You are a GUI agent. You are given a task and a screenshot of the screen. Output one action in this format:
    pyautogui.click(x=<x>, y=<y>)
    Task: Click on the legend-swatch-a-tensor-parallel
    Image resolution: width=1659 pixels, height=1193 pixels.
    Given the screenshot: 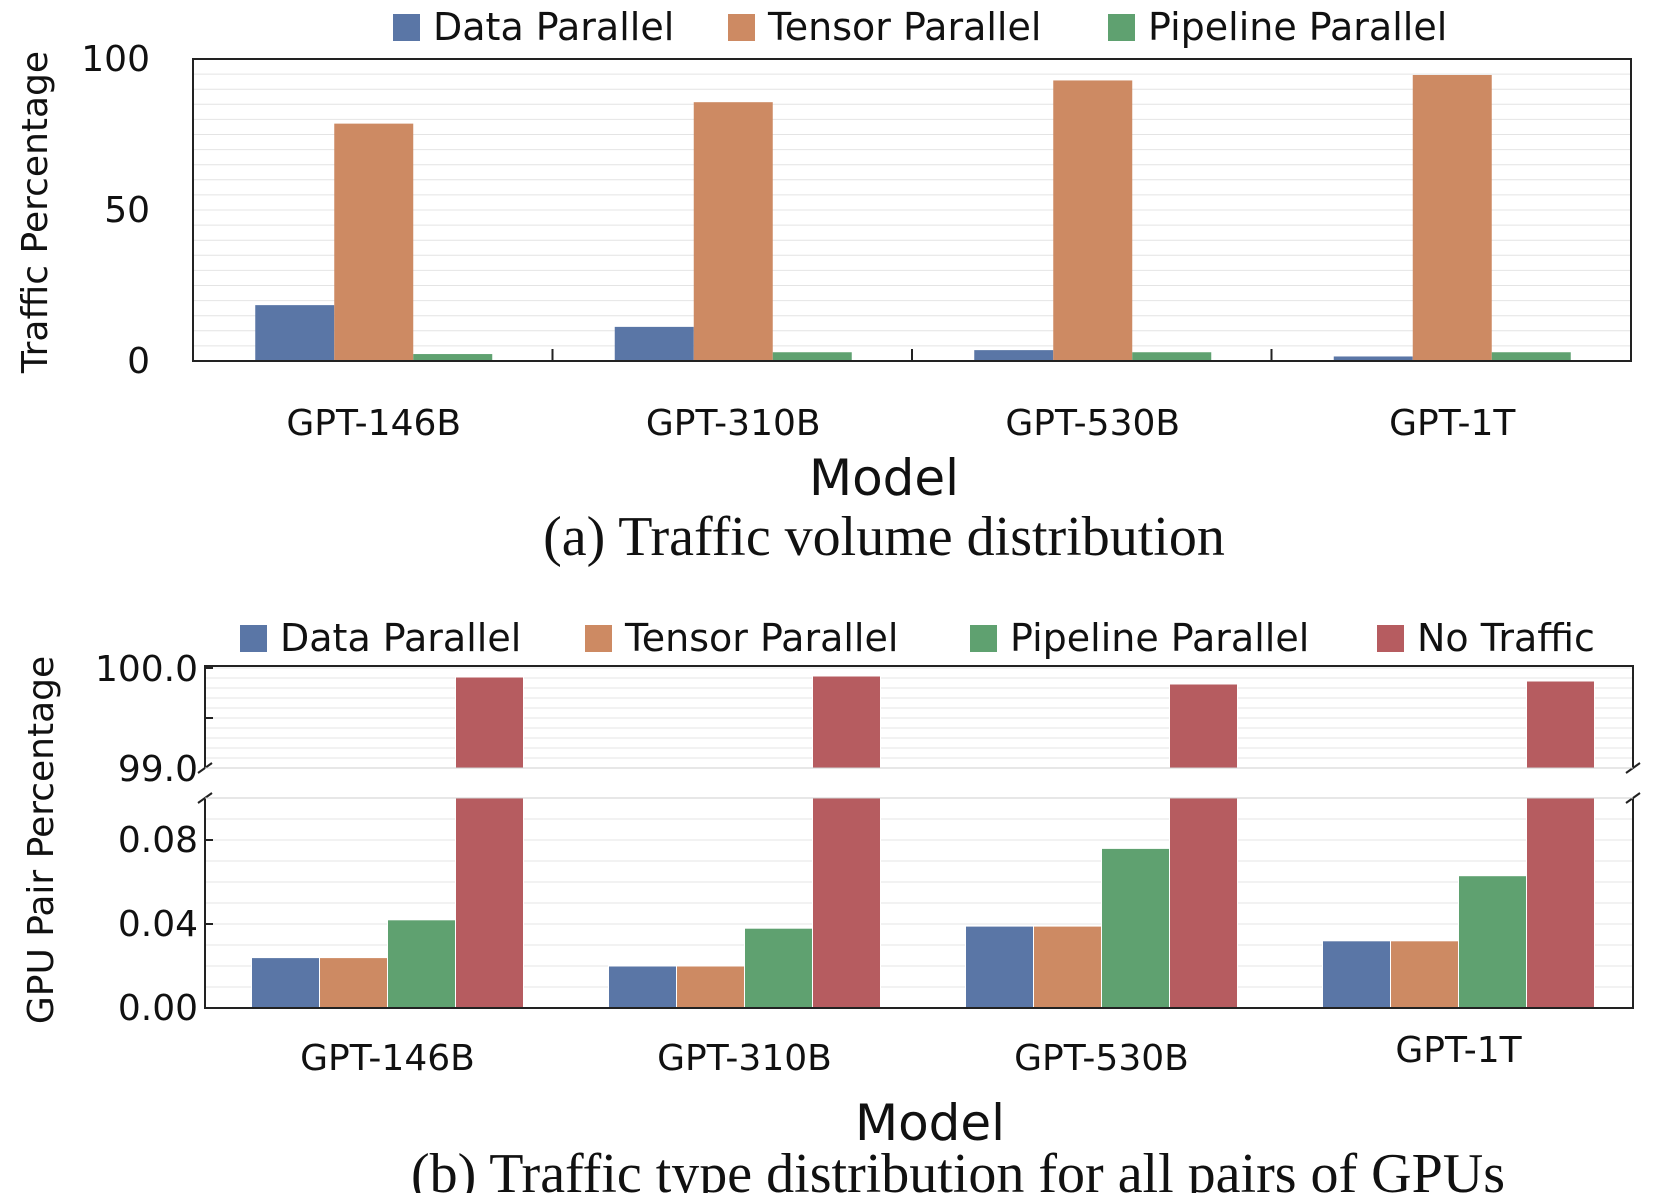 What is the action you would take?
    pyautogui.click(x=741, y=27)
    